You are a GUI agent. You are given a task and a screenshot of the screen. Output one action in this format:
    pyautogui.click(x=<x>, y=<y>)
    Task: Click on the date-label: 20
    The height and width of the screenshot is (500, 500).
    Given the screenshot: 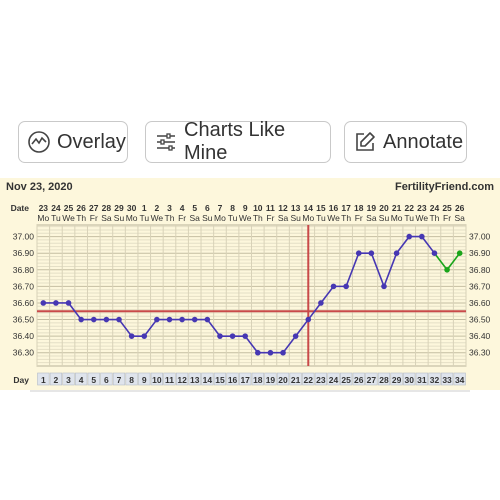 What is the action you would take?
    pyautogui.click(x=384, y=208)
    